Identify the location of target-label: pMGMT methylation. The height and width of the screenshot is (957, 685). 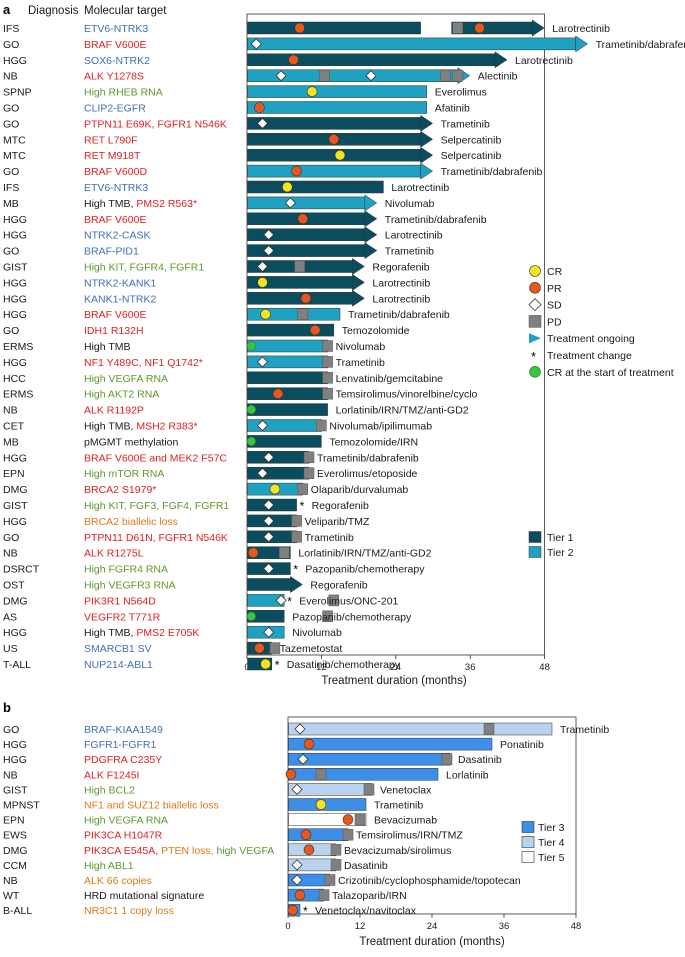
(131, 442).